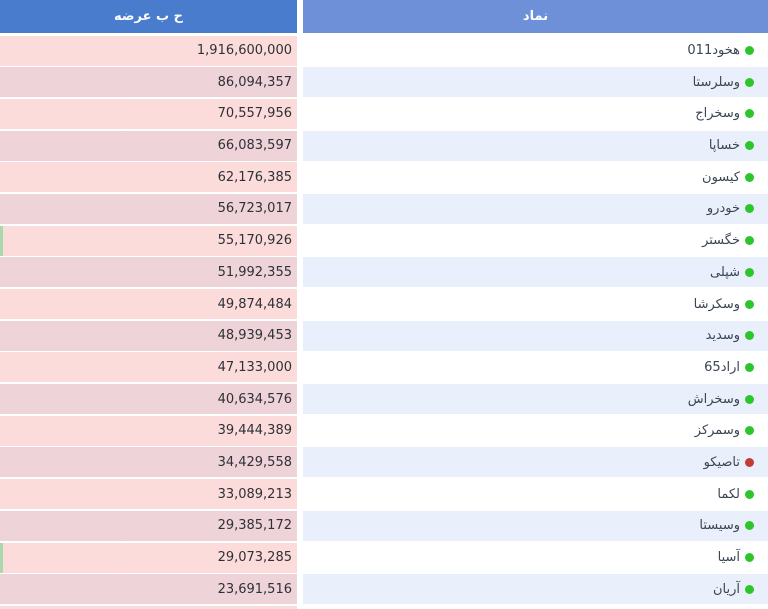 This screenshot has height=609, width=768. Describe the element at coordinates (535, 208) in the screenshot. I see `symbol-cell: خودرو` at that location.